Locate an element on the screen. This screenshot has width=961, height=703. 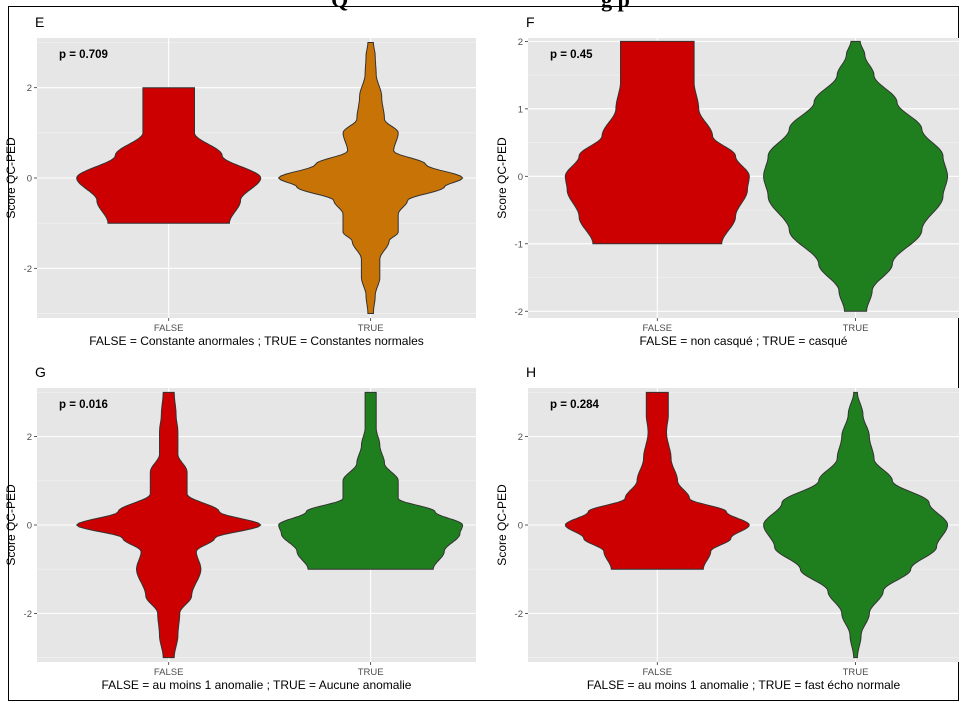
panel-label: H is located at coordinates (531, 372).